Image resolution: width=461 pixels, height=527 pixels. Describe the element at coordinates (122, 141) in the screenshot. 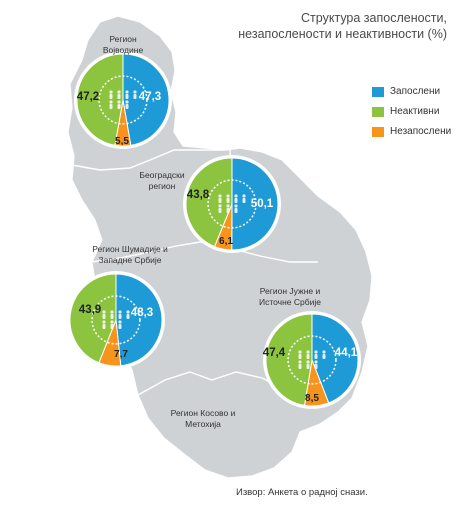

I see `value-label-unemployed: 5,5` at that location.